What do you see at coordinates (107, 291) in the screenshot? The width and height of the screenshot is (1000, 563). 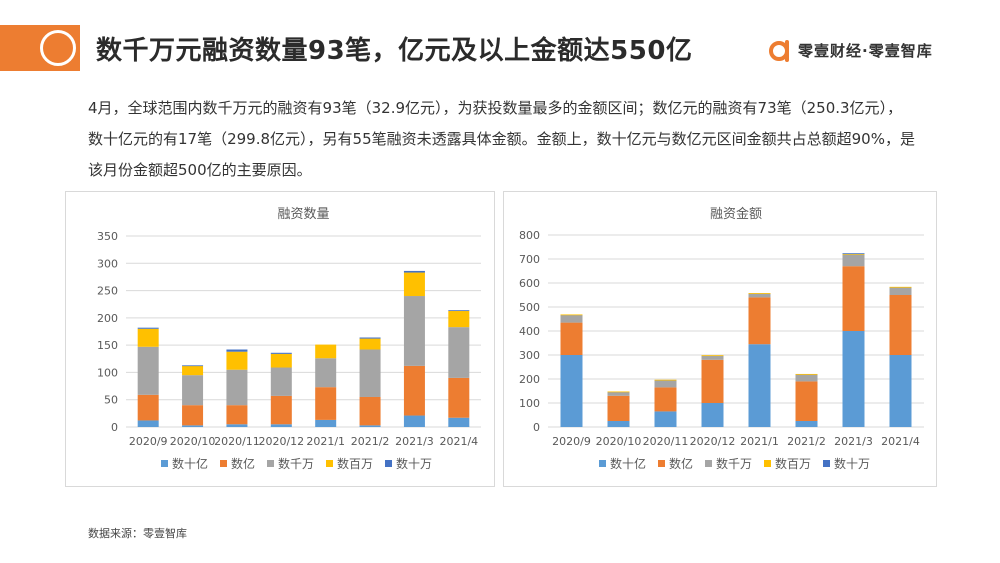 I see `y-tick-label: 250` at bounding box center [107, 291].